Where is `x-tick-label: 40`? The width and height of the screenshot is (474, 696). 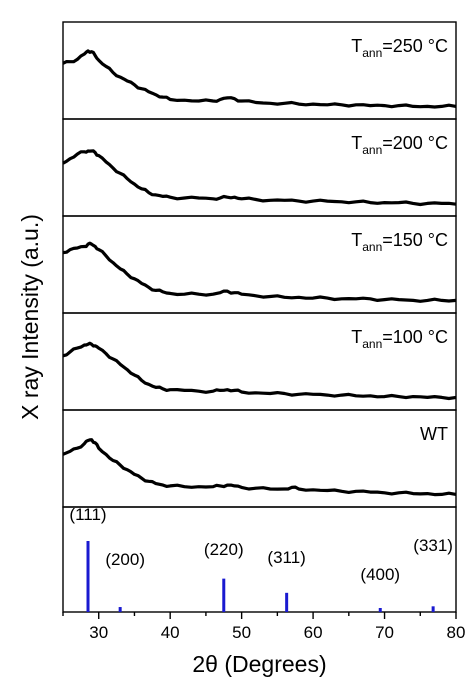 x-tick-label: 40 is located at coordinates (170, 632).